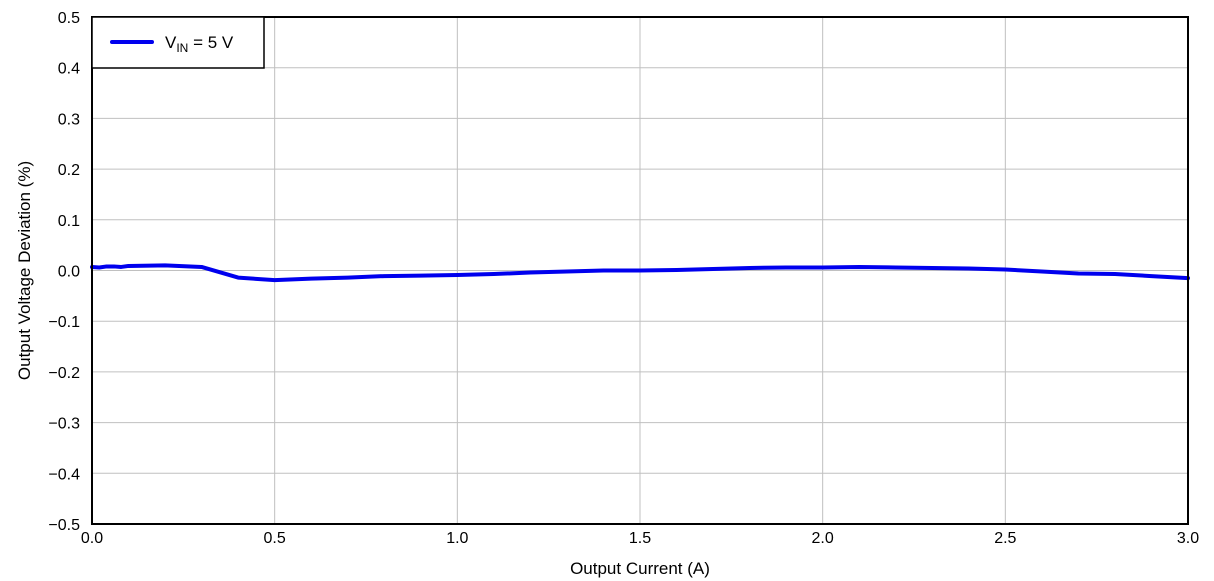  I want to click on legend-label-rest: = 5 V, so click(211, 42).